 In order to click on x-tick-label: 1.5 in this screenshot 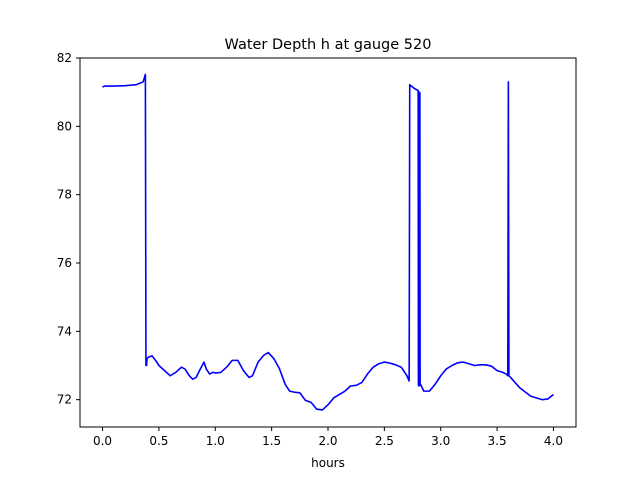, I will do `click(271, 441)`.